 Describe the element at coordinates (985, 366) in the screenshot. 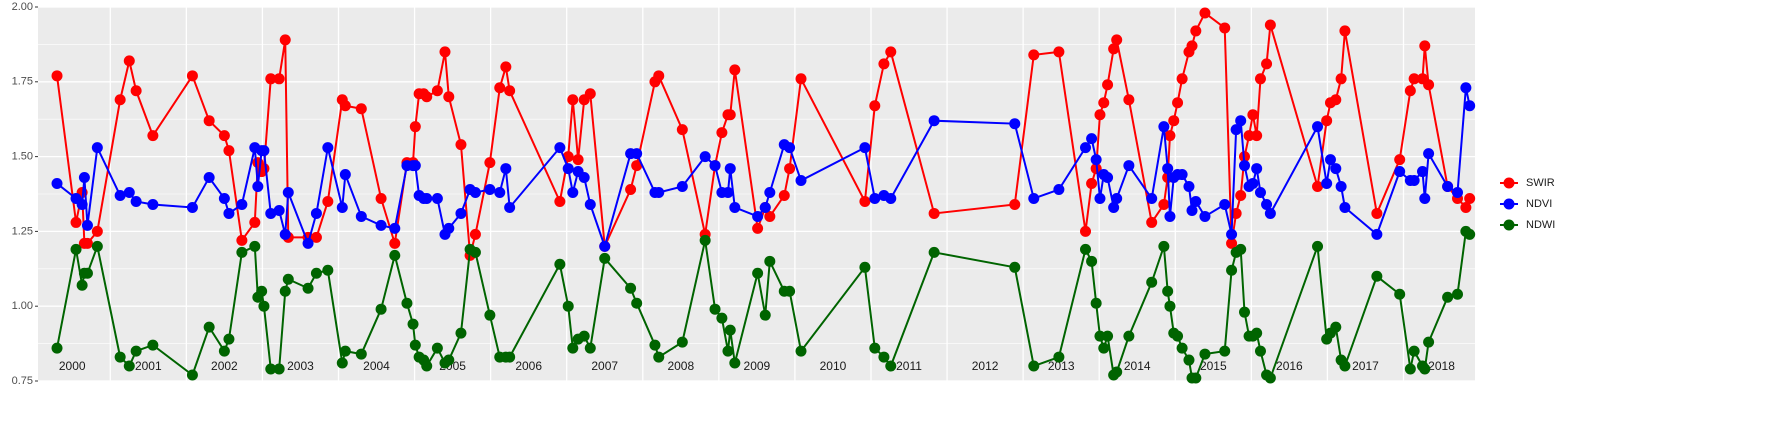

I see `year-label: 2012` at that location.